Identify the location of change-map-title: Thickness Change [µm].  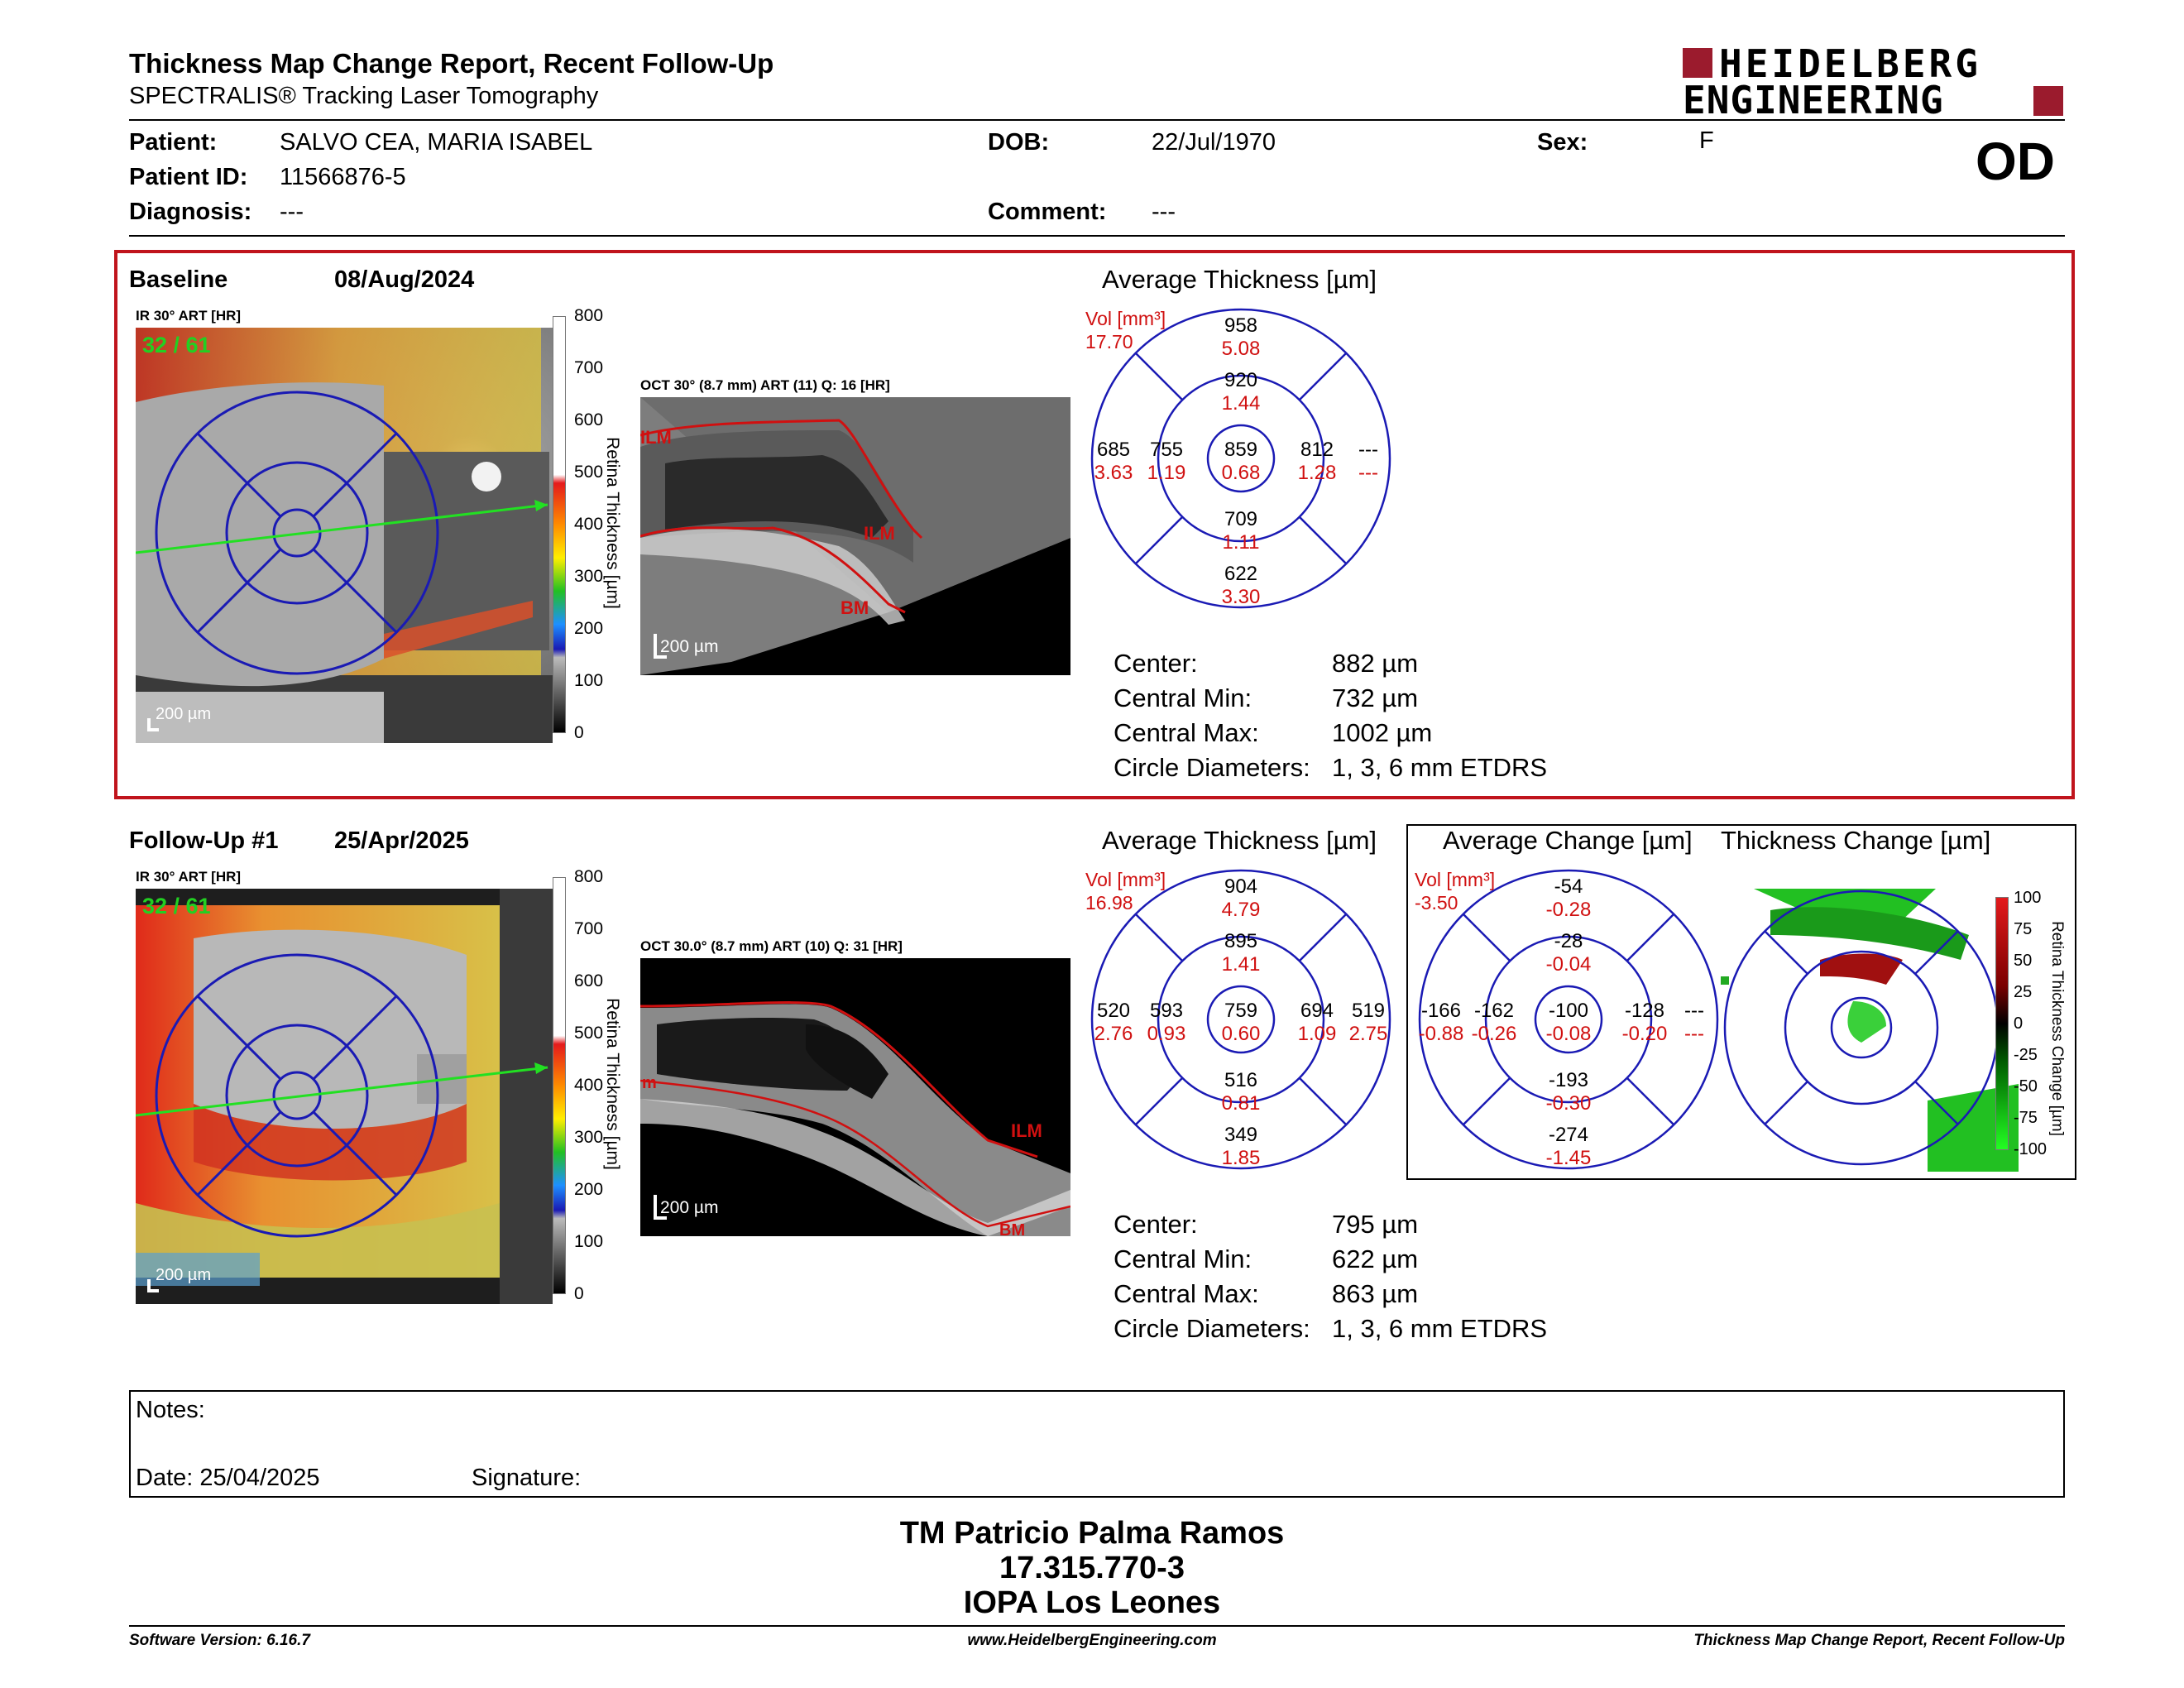
(1856, 840).